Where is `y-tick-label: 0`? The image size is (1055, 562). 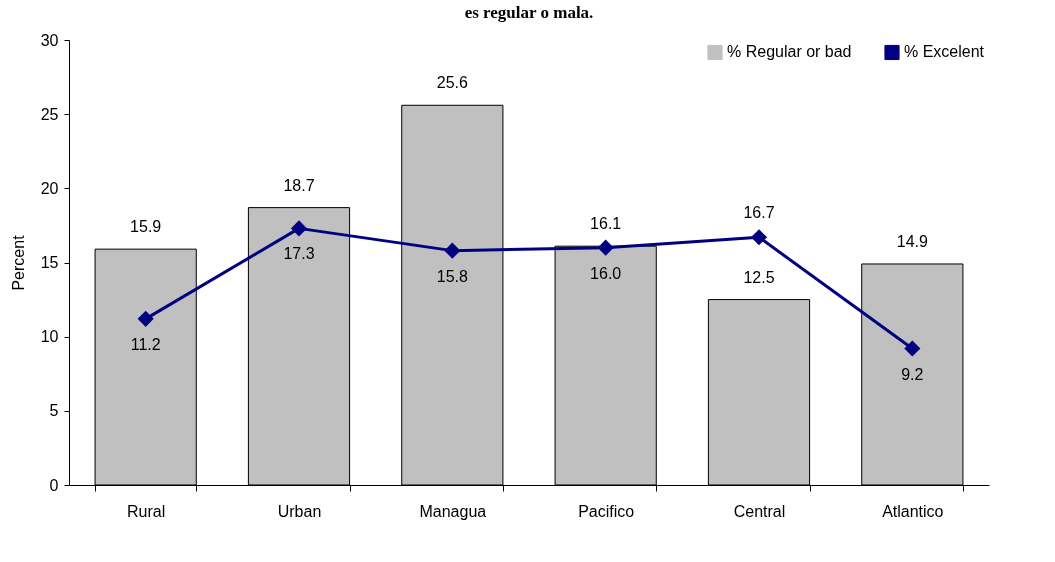 y-tick-label: 0 is located at coordinates (54, 485).